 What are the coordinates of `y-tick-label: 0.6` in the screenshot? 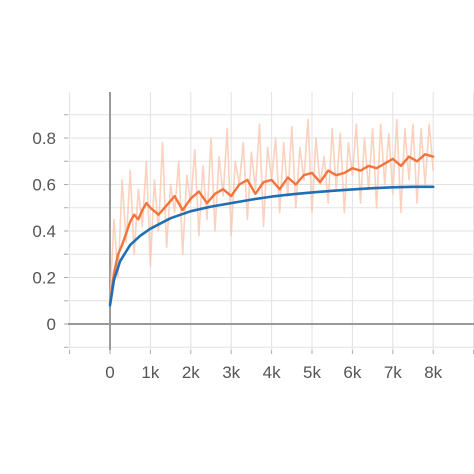 It's located at (44, 185).